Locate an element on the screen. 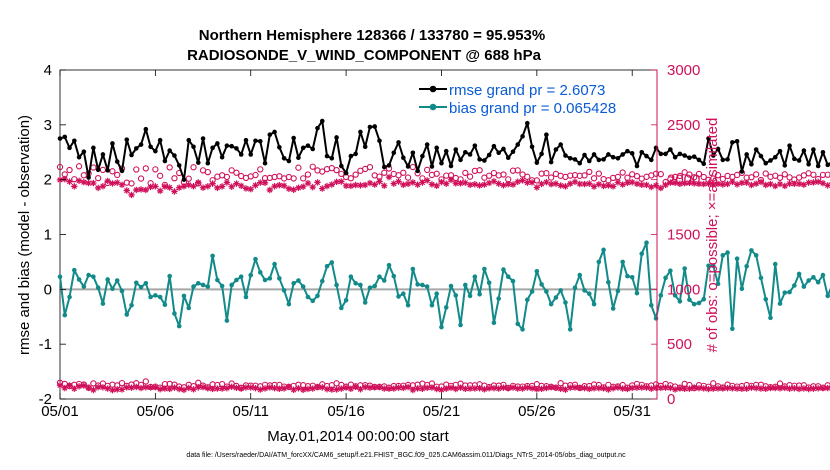 The image size is (830, 470). y-tick-label: 3 is located at coordinates (48, 125).